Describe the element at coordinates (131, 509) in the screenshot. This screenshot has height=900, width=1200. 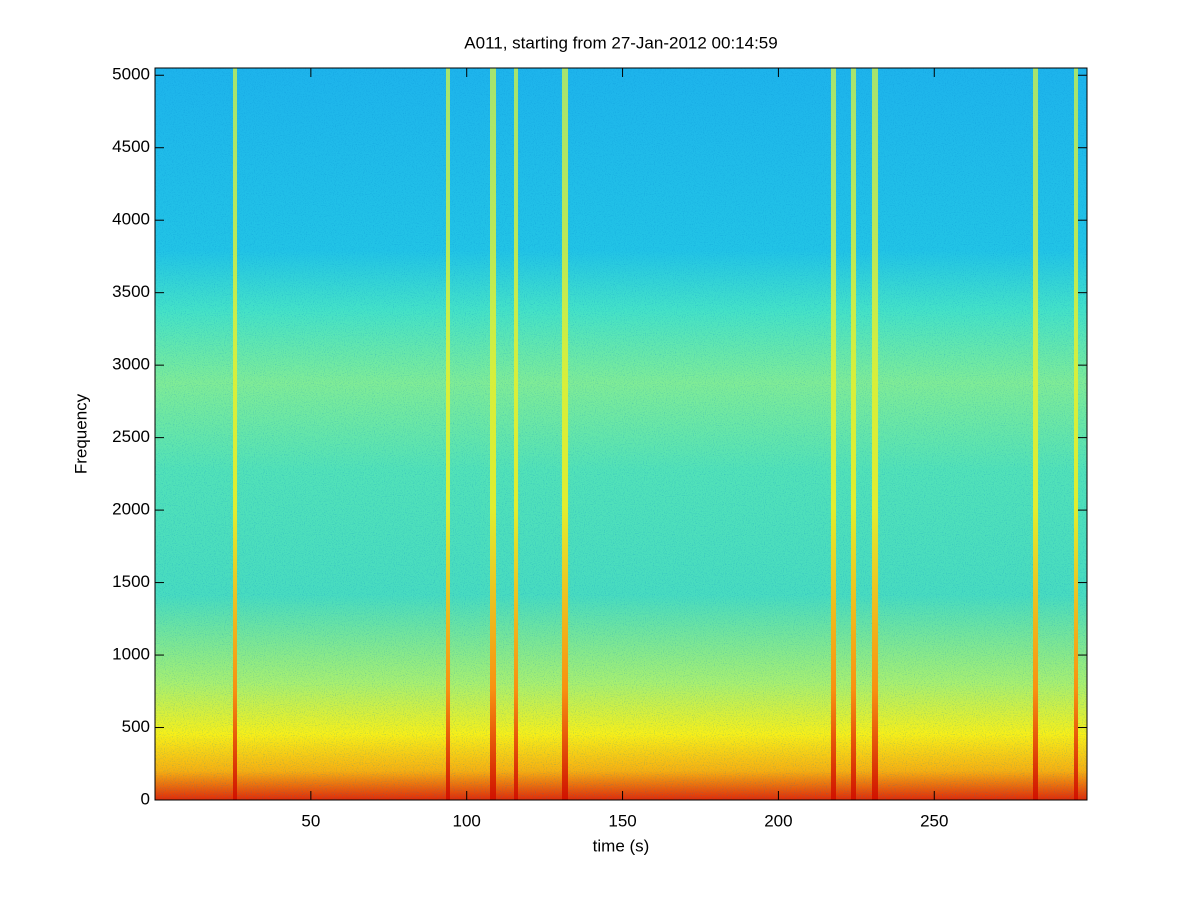
I see `y-tick-label: 2000` at that location.